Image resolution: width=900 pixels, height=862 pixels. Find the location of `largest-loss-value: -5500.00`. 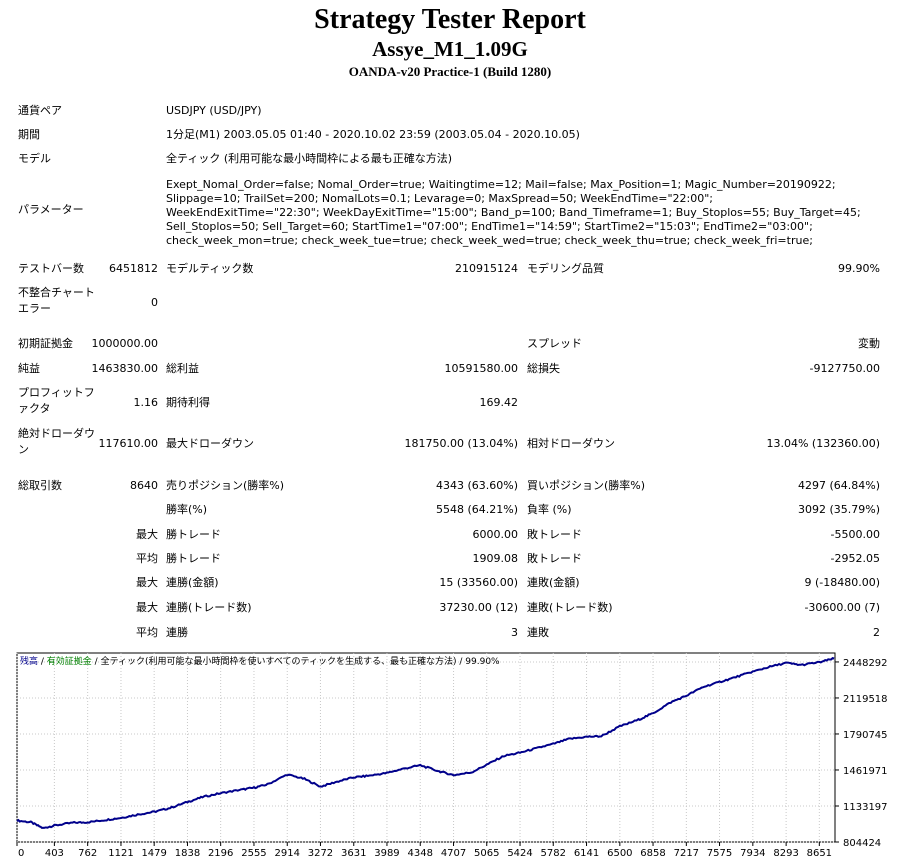

largest-loss-value: -5500.00 is located at coordinates (855, 534).